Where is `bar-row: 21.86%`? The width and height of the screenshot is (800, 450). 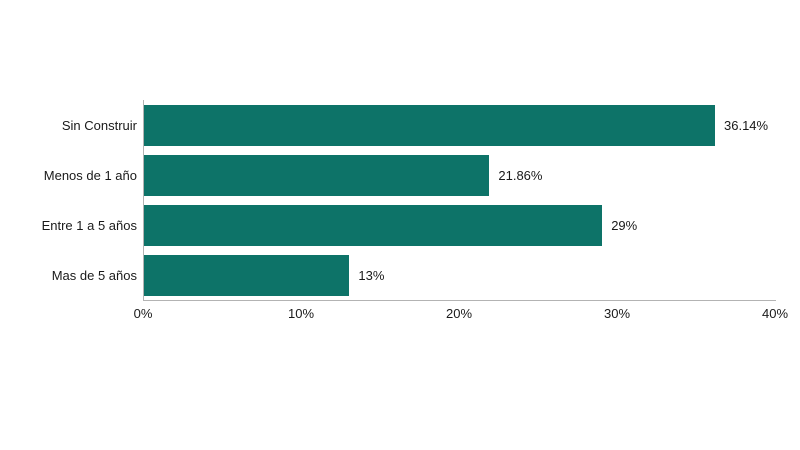
bar-row: 21.86% is located at coordinates (460, 175).